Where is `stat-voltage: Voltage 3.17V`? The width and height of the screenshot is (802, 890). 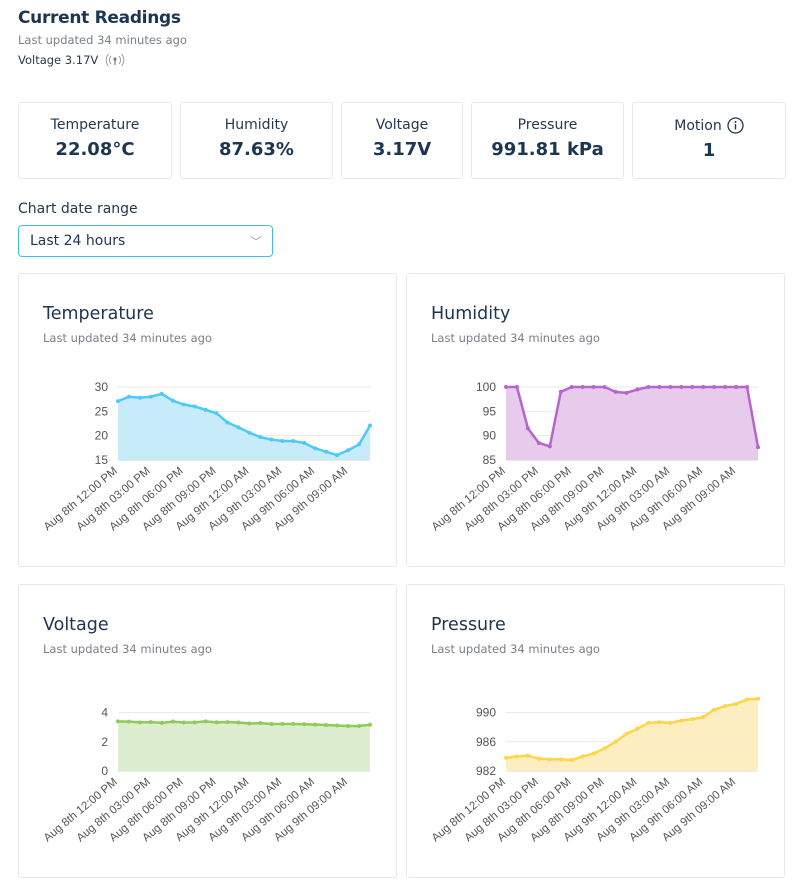 stat-voltage: Voltage 3.17V is located at coordinates (402, 140).